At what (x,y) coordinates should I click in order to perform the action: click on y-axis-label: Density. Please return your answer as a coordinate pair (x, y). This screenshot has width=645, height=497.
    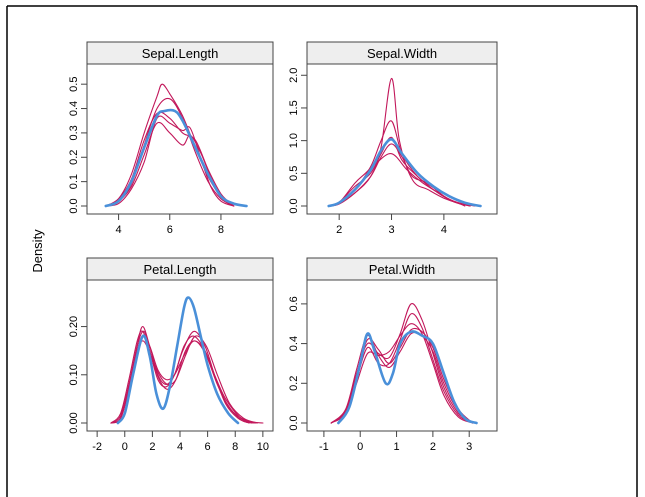
    Looking at the image, I should click on (37, 251).